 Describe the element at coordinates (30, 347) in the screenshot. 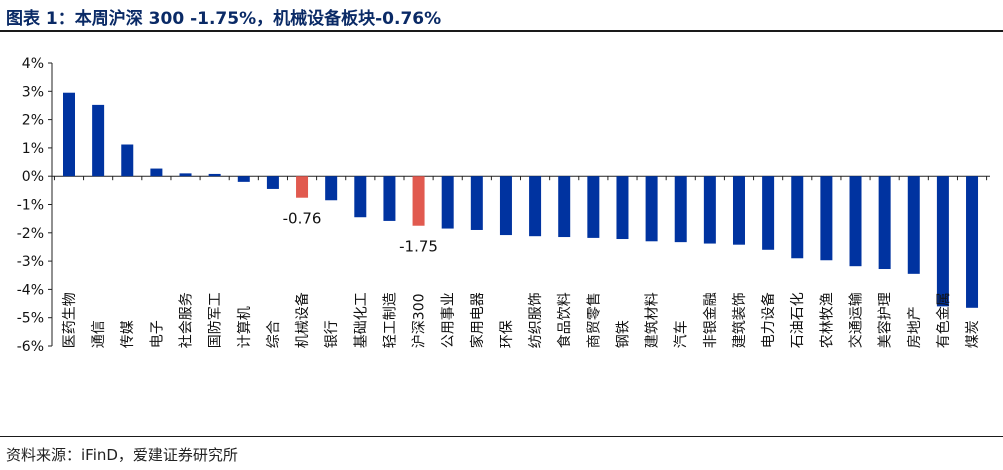

I see `y-tick-label: -6%` at that location.